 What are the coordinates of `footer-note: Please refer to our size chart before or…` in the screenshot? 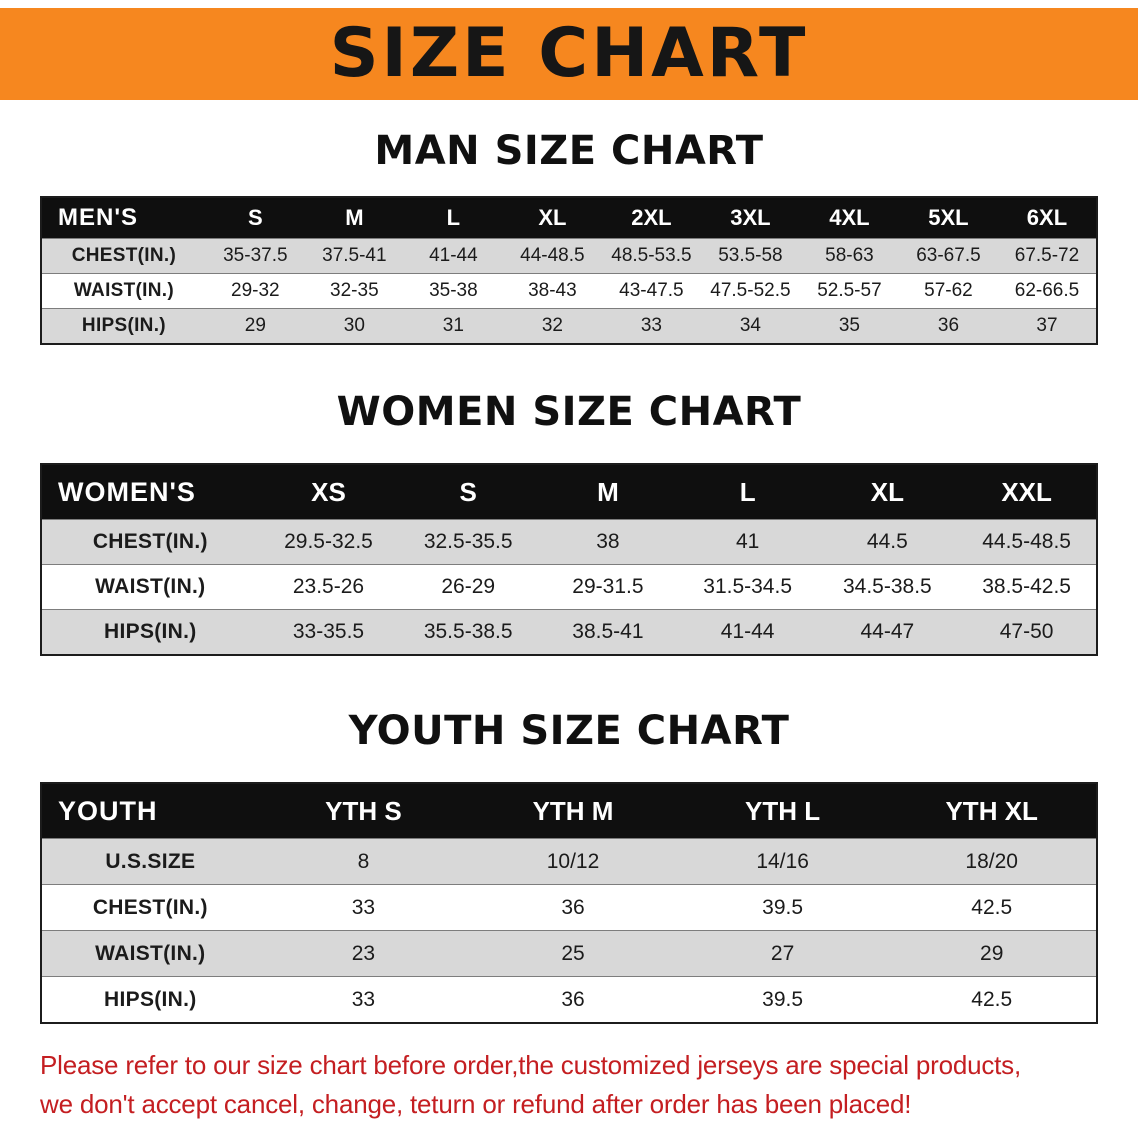 It's located at (569, 1085).